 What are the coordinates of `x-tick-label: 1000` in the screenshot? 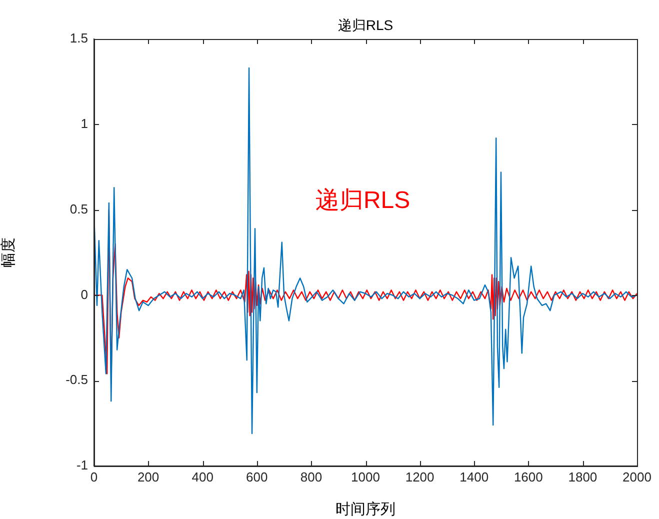 It's located at (365, 476).